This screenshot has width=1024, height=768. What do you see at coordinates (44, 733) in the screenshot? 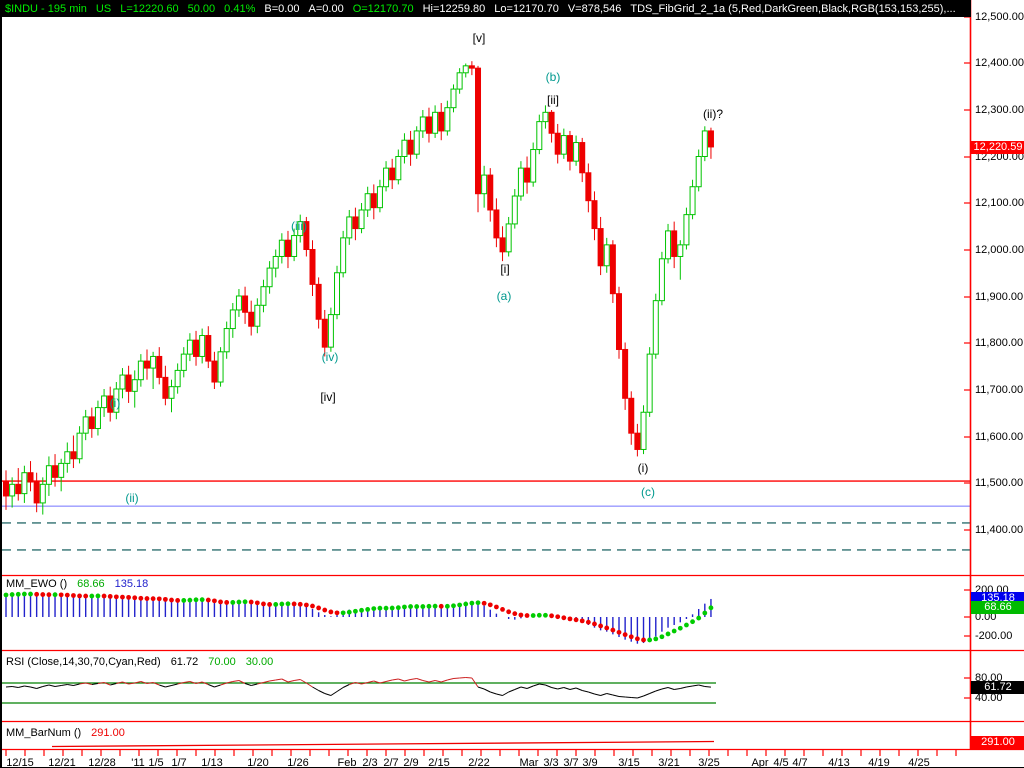
I see `barnum-name: MM_BarNum ()` at bounding box center [44, 733].